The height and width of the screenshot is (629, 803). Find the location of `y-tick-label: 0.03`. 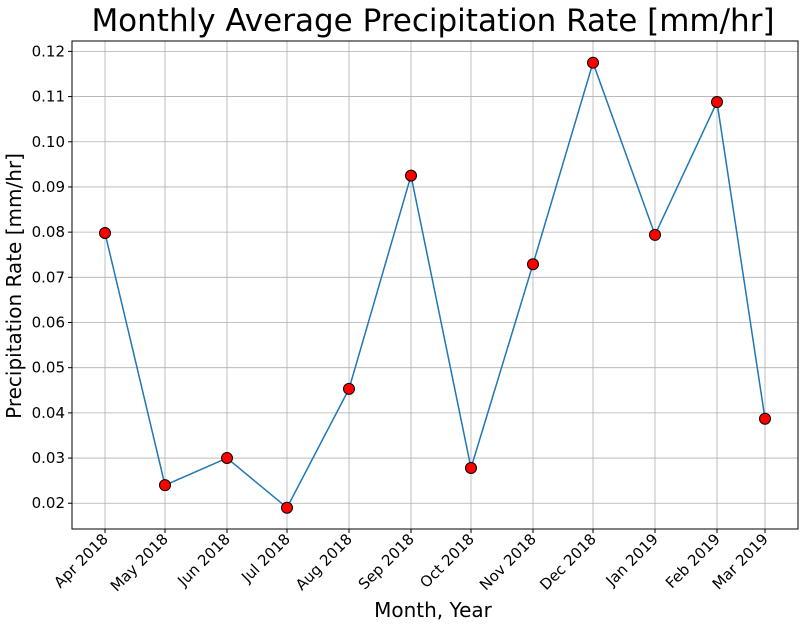

y-tick-label: 0.03 is located at coordinates (48, 458).